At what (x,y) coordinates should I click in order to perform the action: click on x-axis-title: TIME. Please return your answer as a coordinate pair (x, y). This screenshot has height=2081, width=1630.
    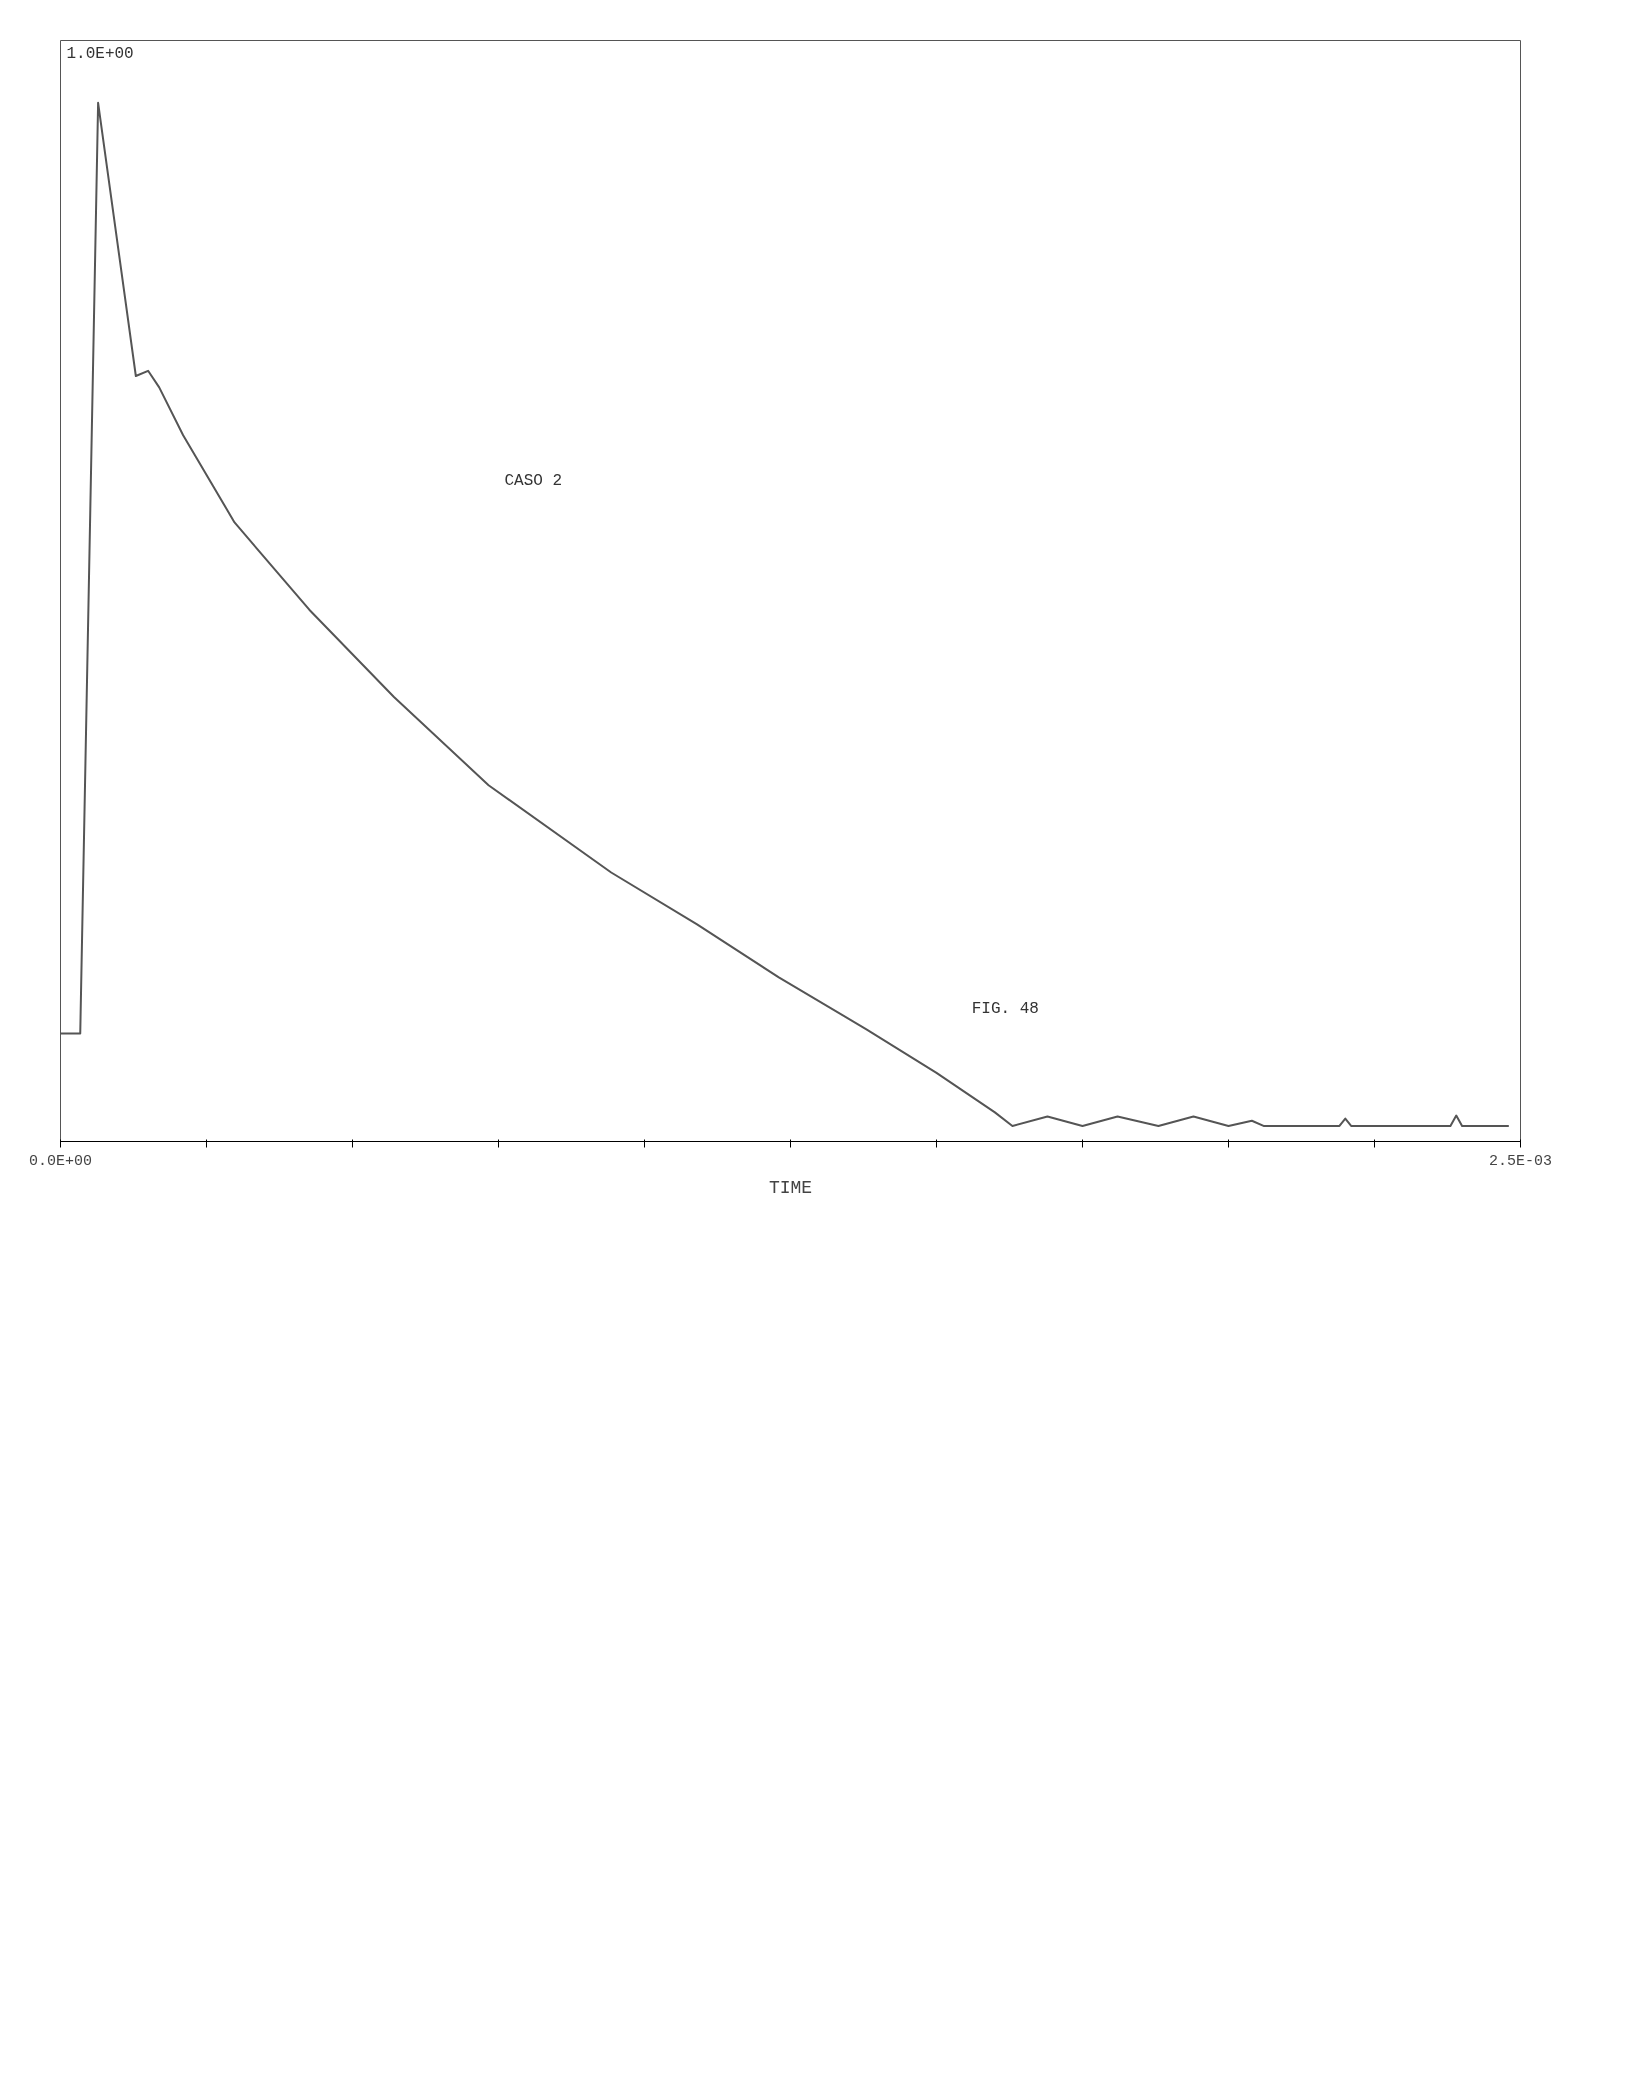
    Looking at the image, I should click on (790, 1187).